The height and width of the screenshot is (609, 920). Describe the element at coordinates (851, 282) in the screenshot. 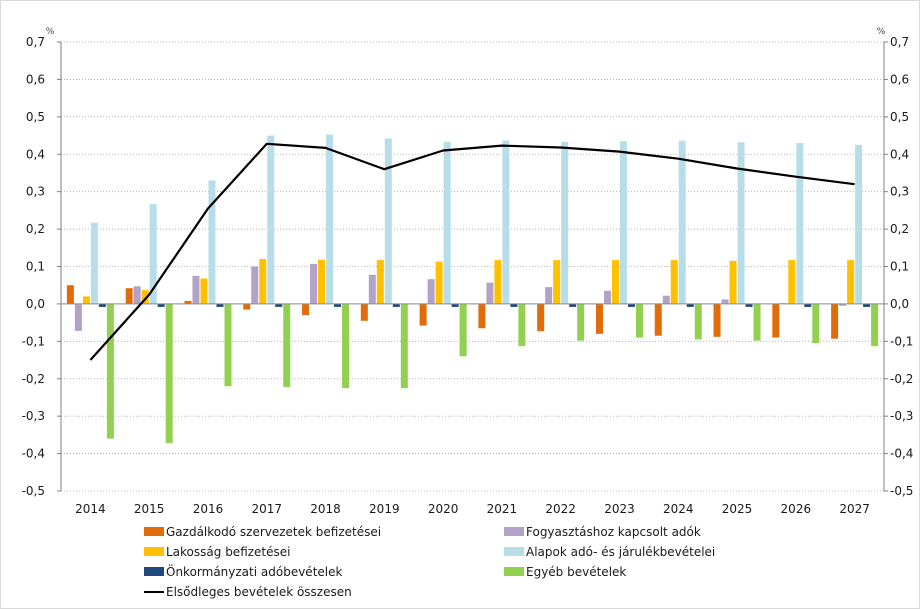

I see `bar-3-2027` at that location.